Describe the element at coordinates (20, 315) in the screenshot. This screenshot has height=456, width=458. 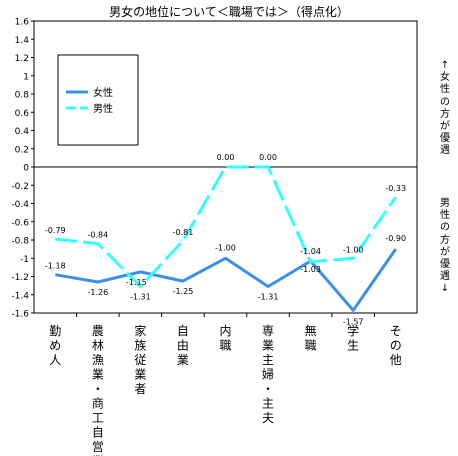
I see `y-tick-label: -1.6` at that location.